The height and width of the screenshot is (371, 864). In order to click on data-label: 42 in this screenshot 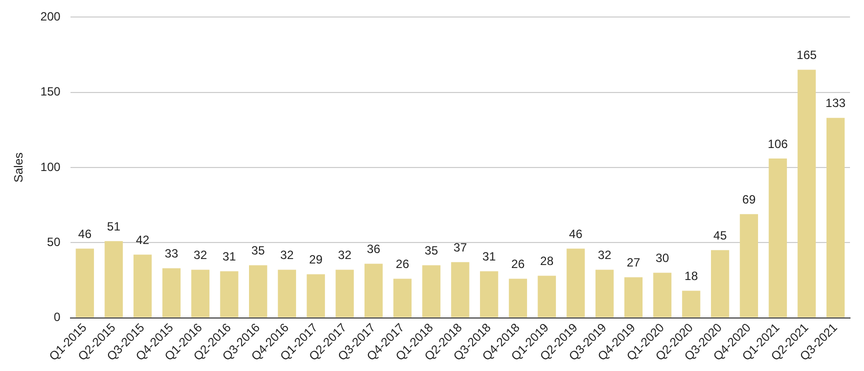, I will do `click(143, 239)`.